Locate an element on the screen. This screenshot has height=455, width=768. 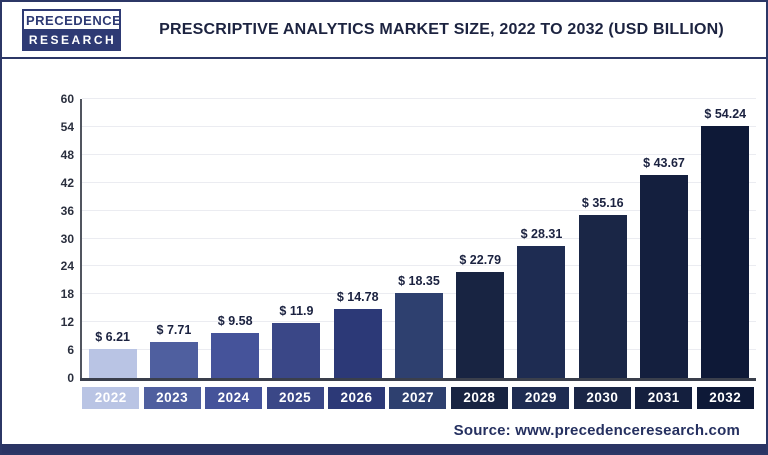
x-axis-label-2030: 2030 is located at coordinates (602, 397).